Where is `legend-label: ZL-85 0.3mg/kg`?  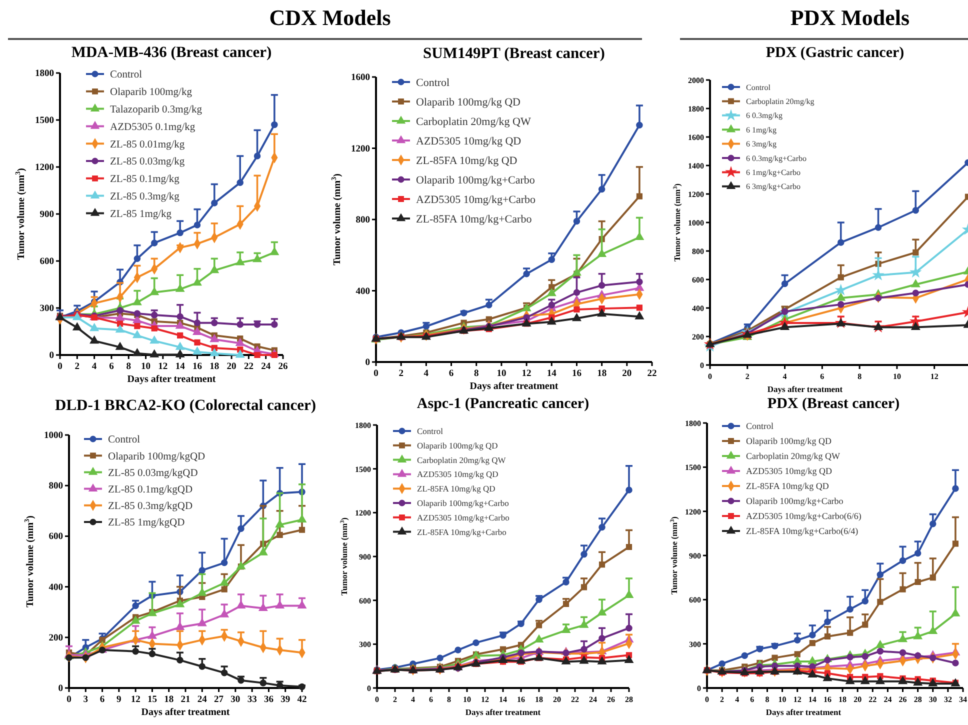
legend-label: ZL-85 0.3mg/kg is located at coordinates (145, 196).